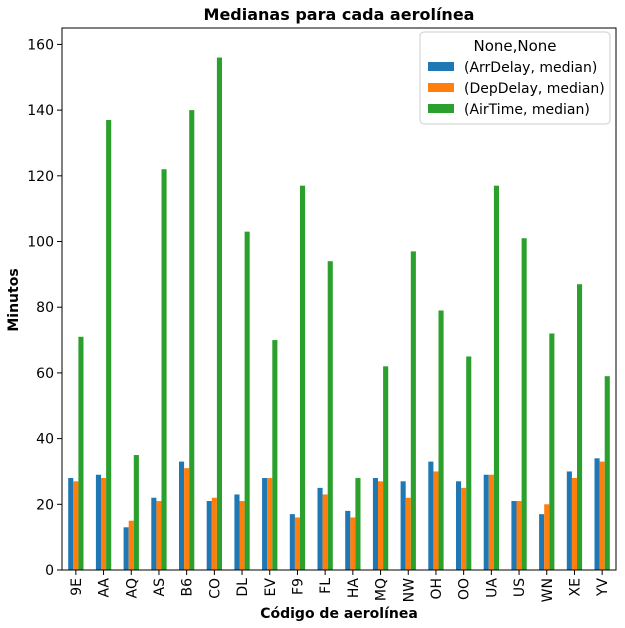  Describe the element at coordinates (45, 505) in the screenshot. I see `y-tick-label: 20` at that location.